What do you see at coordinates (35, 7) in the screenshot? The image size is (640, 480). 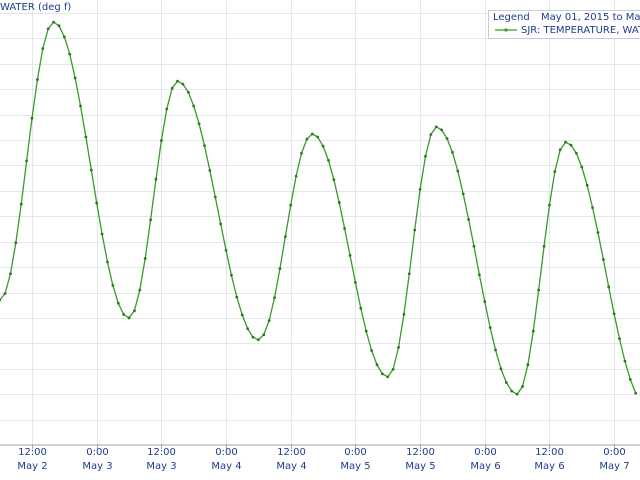 I see `chart-title: WATER (deg f)` at bounding box center [35, 7].